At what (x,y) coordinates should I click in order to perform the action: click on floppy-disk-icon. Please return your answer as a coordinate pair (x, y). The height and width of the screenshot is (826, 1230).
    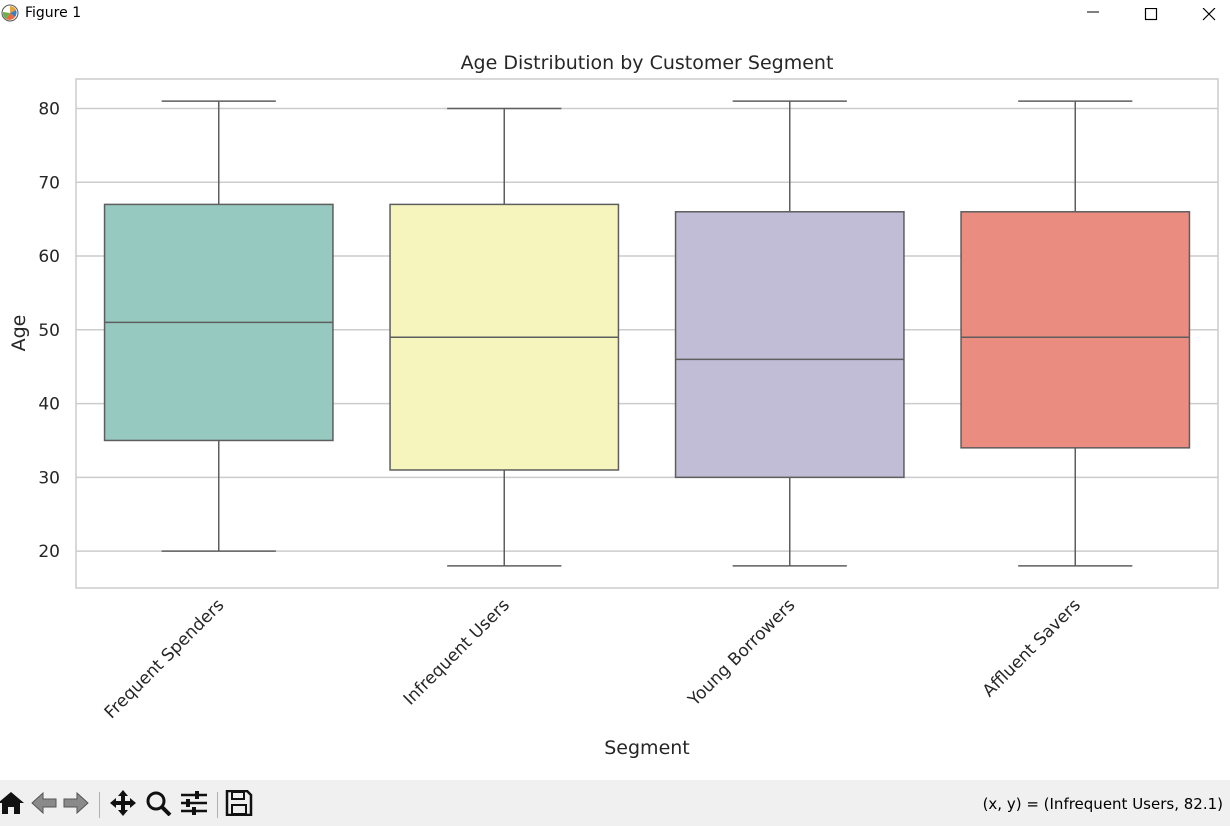
    Looking at the image, I should click on (239, 803).